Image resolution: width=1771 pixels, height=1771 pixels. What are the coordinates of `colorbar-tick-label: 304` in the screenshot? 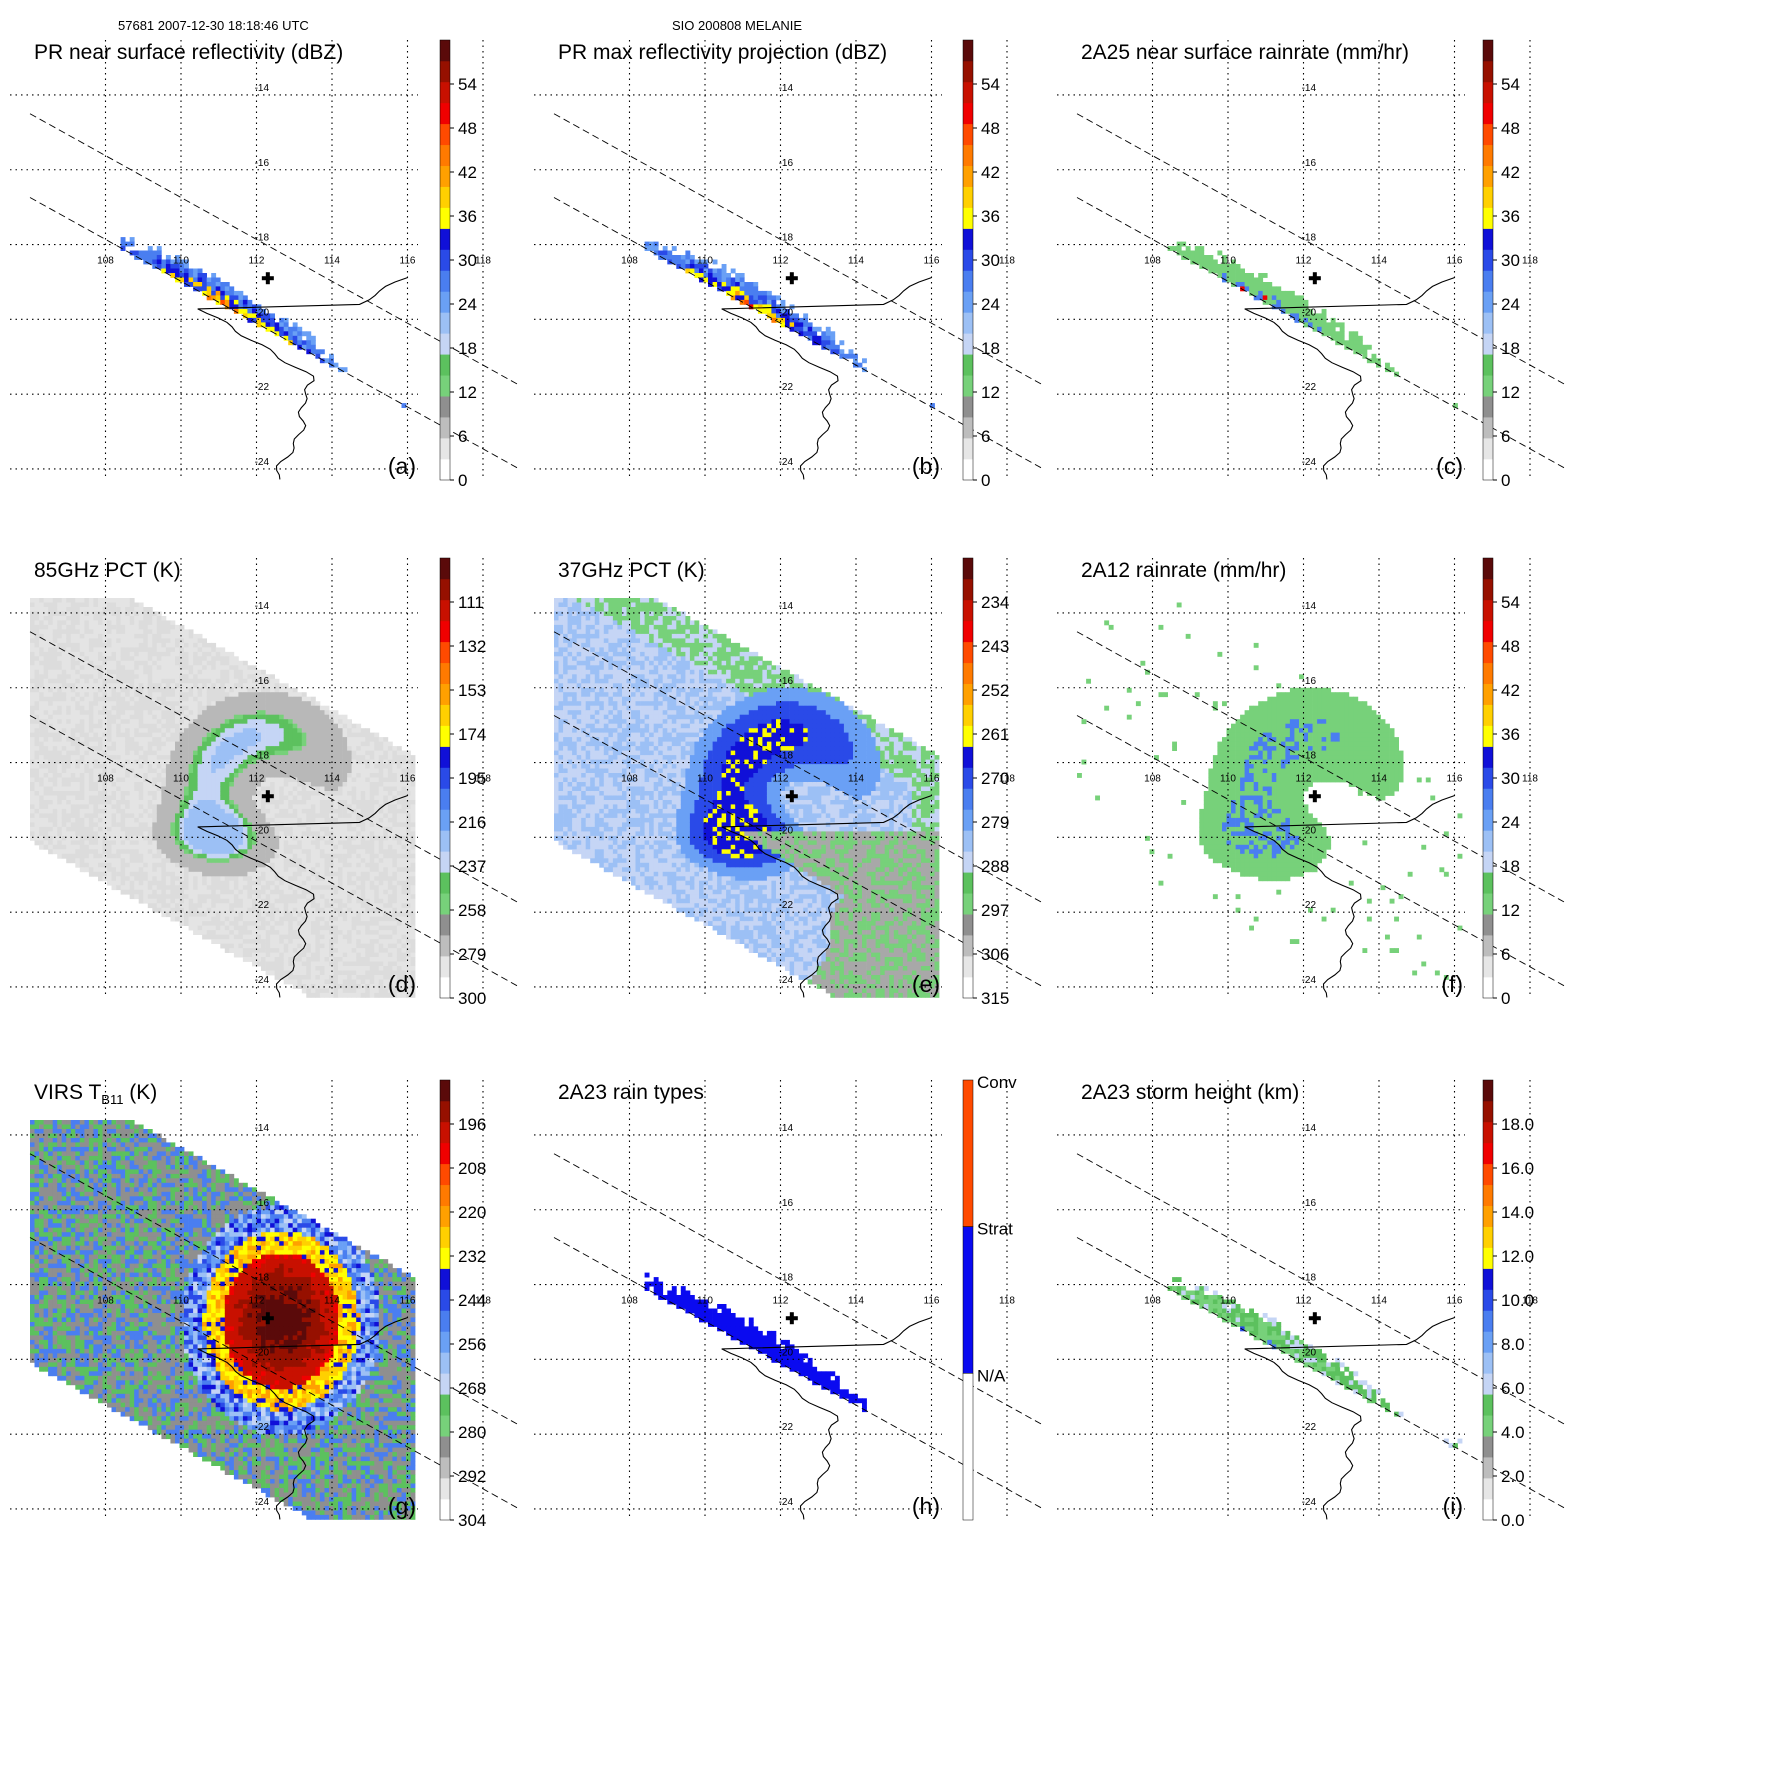 It's located at (472, 1520).